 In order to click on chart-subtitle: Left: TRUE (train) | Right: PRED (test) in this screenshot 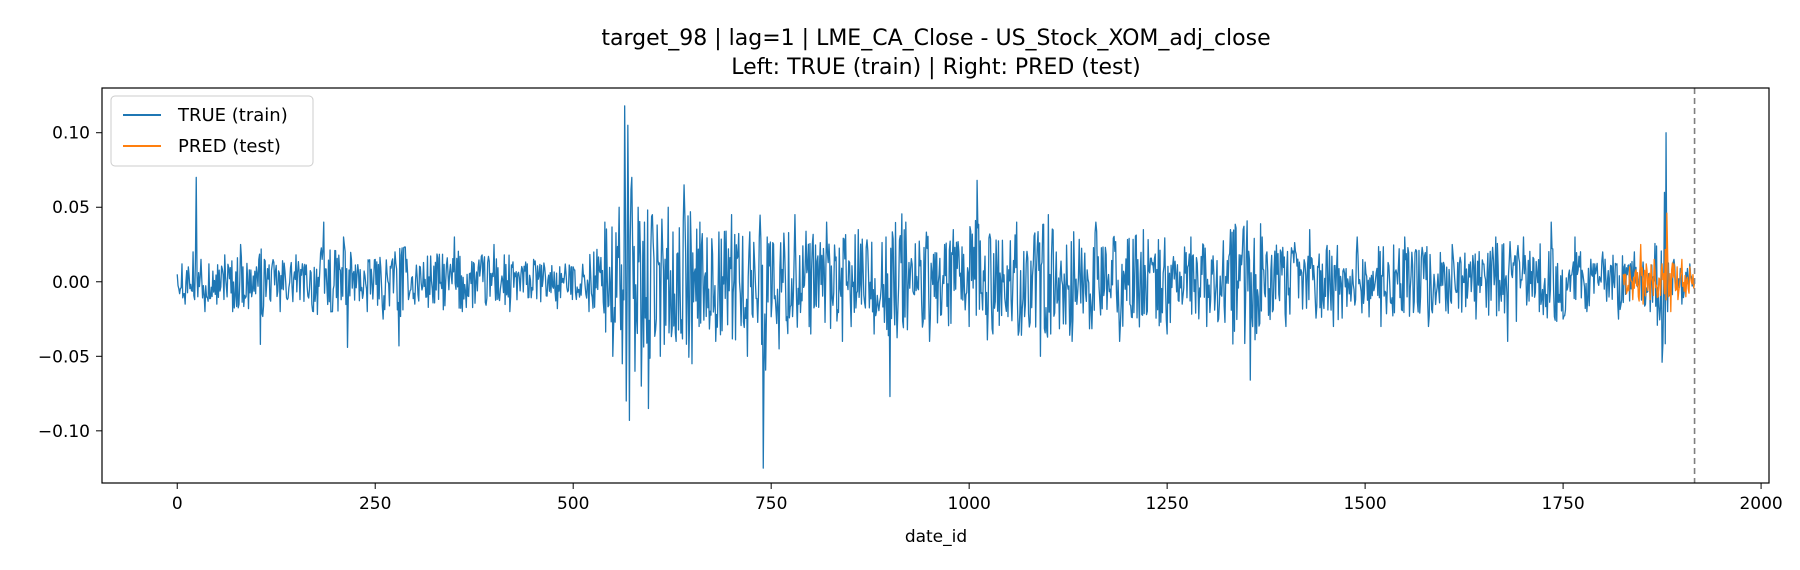, I will do `click(935, 67)`.